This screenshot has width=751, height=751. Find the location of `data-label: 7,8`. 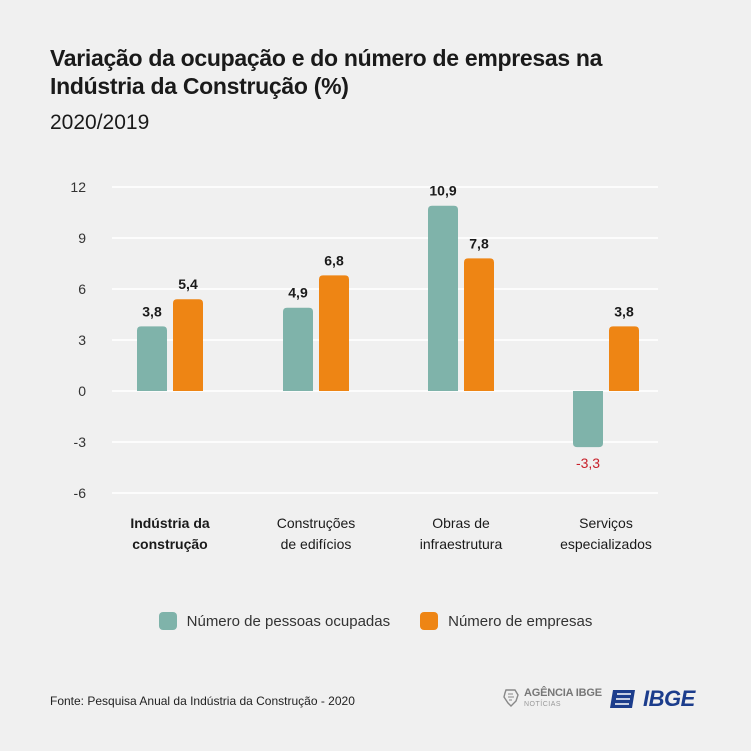

data-label: 7,8 is located at coordinates (479, 243).